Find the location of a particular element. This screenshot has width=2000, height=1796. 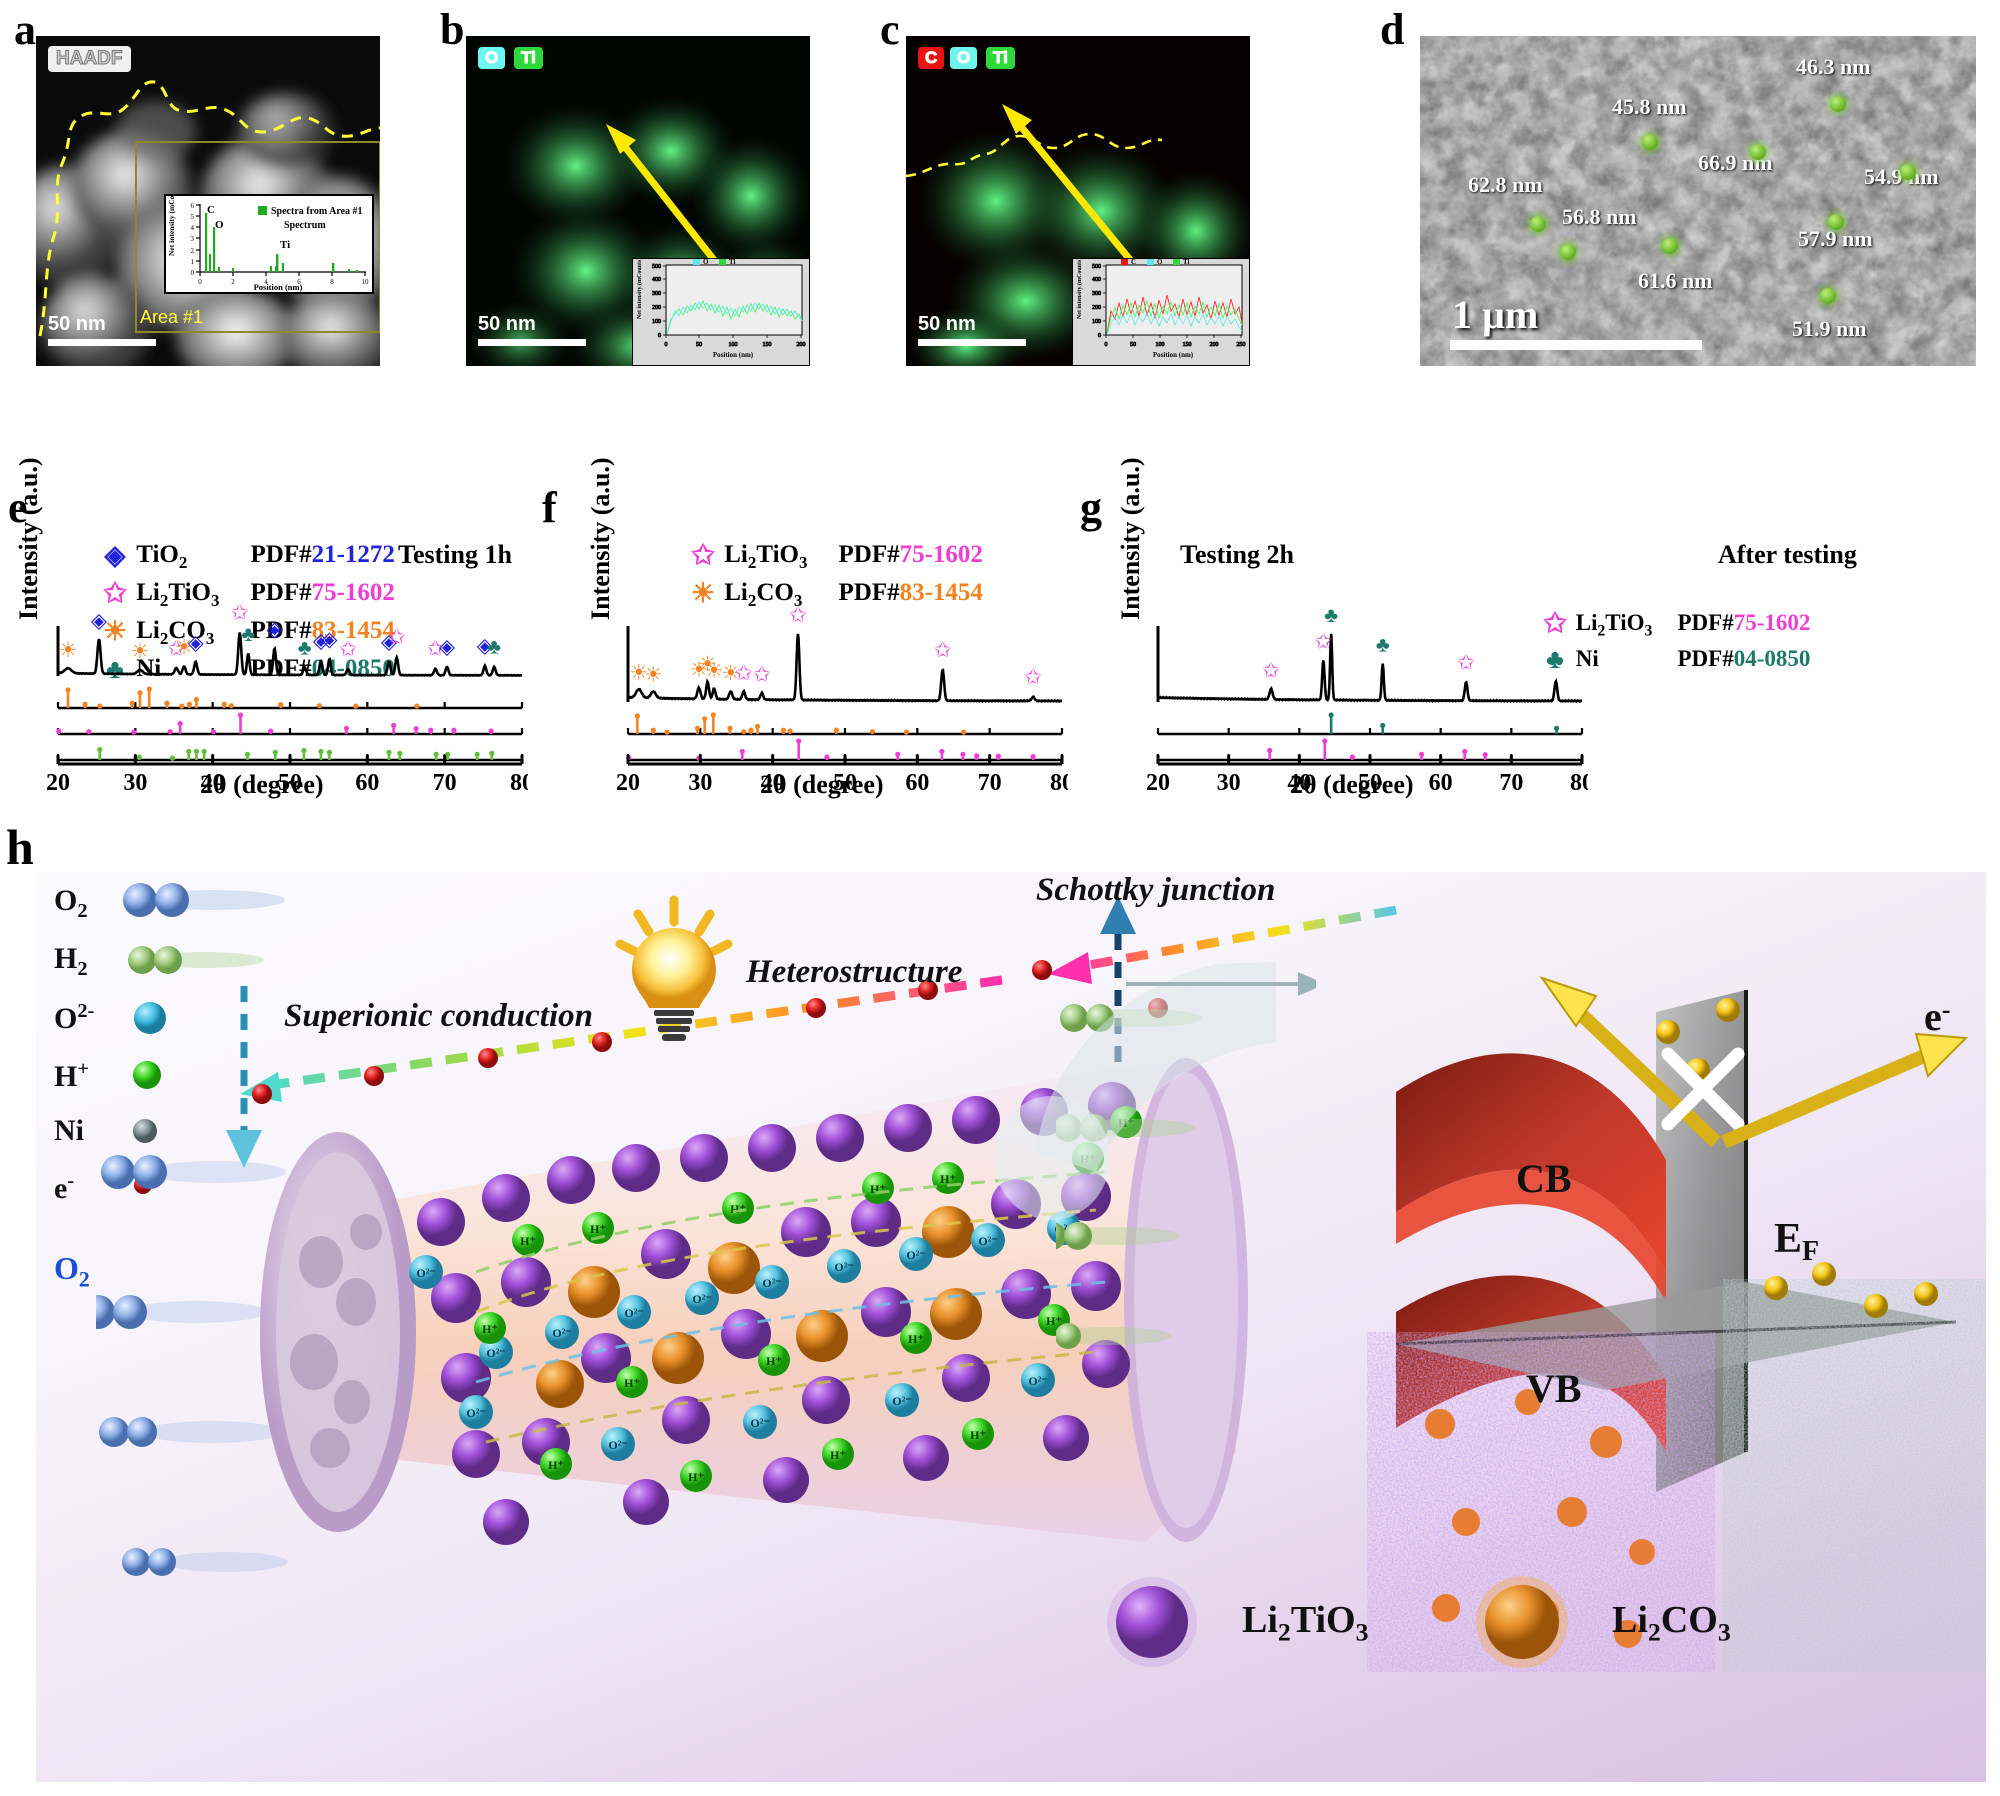

h-caption-superionic: Superionic conduction is located at coordinates (438, 1016).